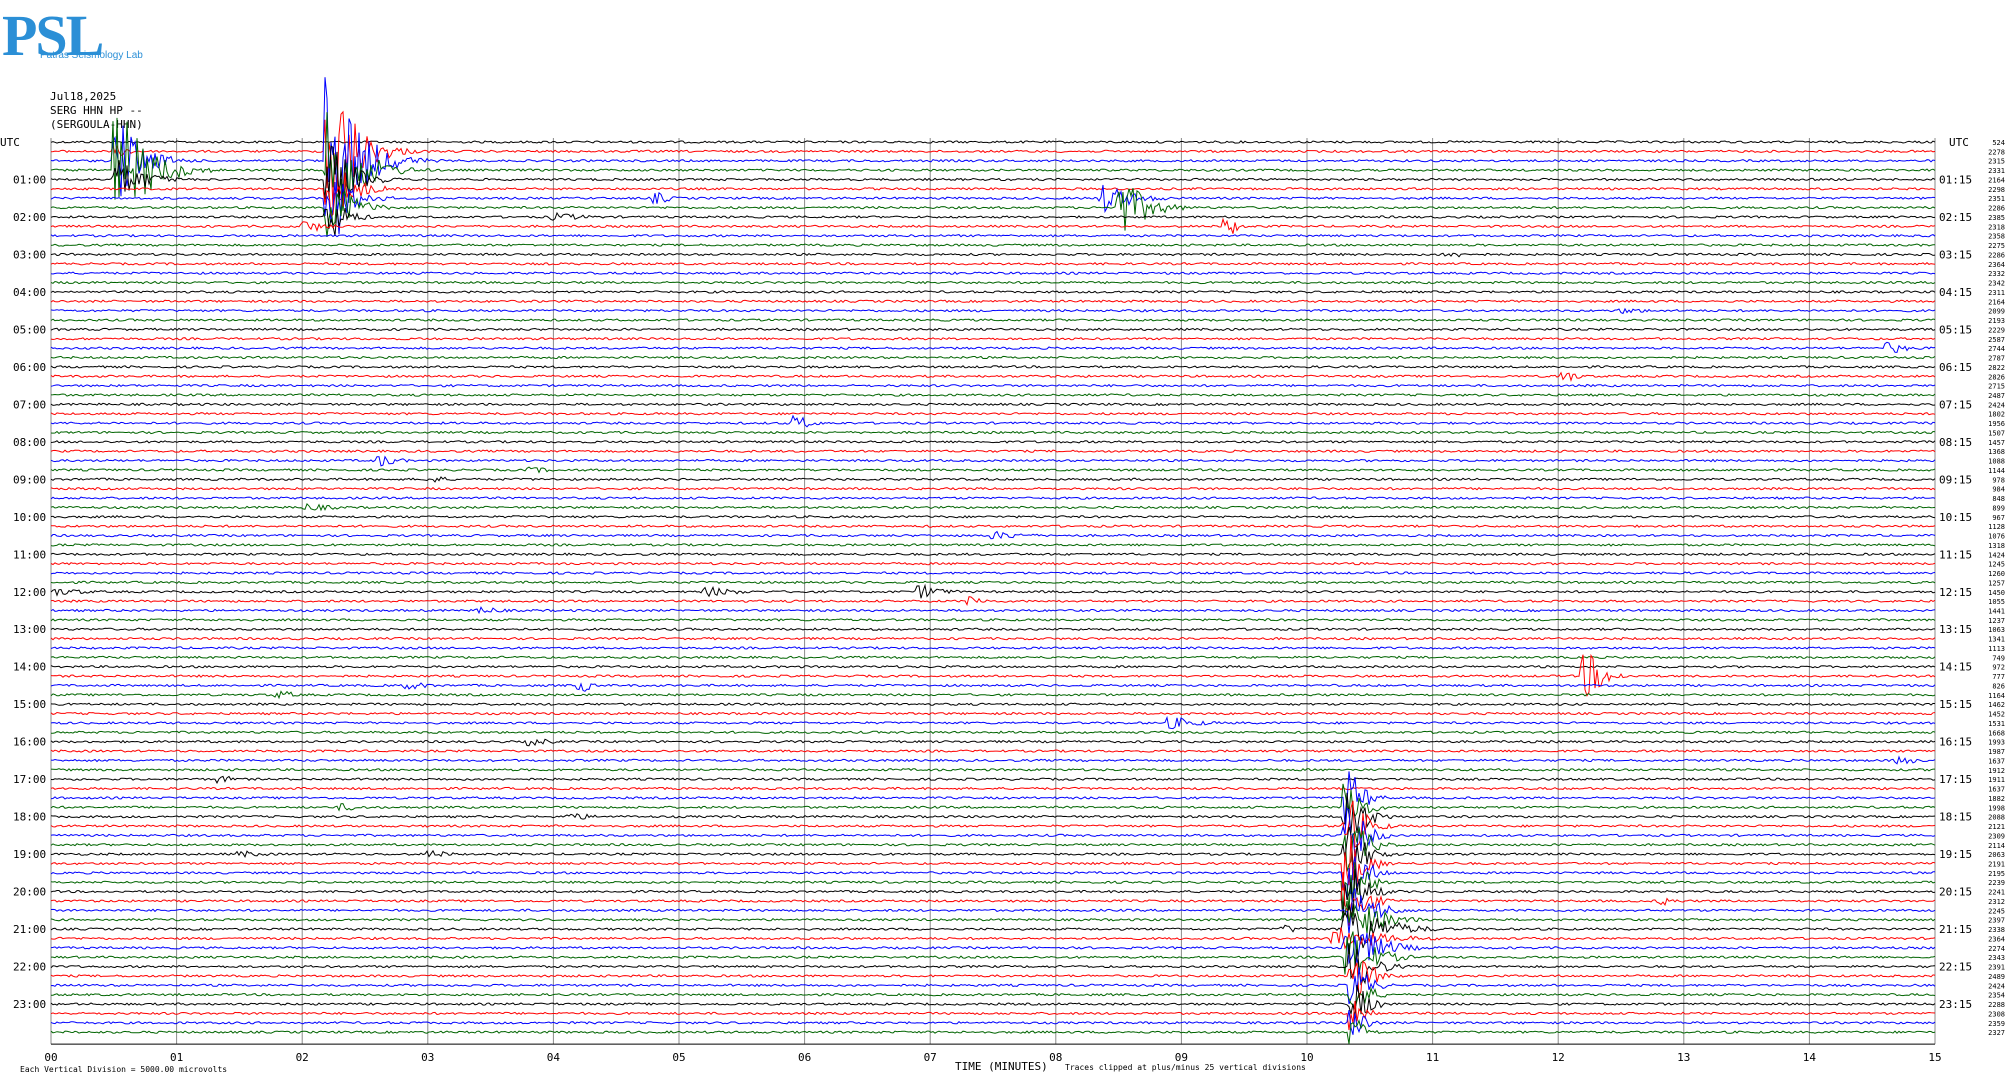 The height and width of the screenshot is (1080, 2010). I want to click on trace-value: 1144, so click(1996, 471).